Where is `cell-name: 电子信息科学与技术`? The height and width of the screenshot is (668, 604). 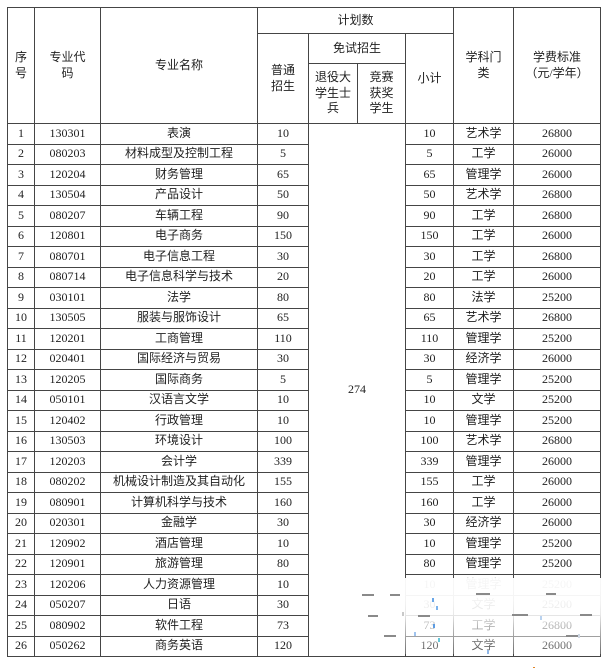
cell-name: 电子信息科学与技术 is located at coordinates (179, 277).